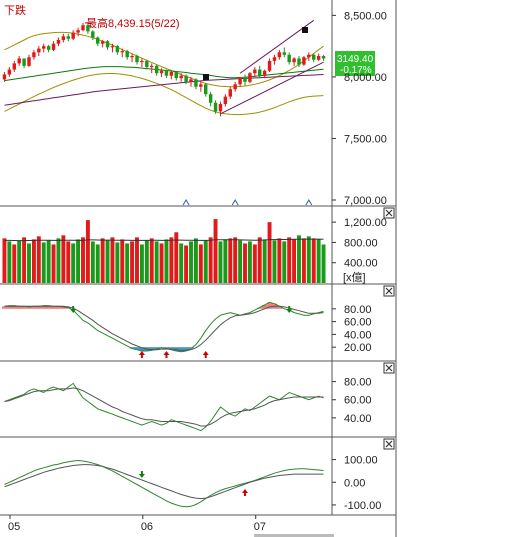 The height and width of the screenshot is (537, 512). I want to click on macd-tick-label: 100.00, so click(361, 461).